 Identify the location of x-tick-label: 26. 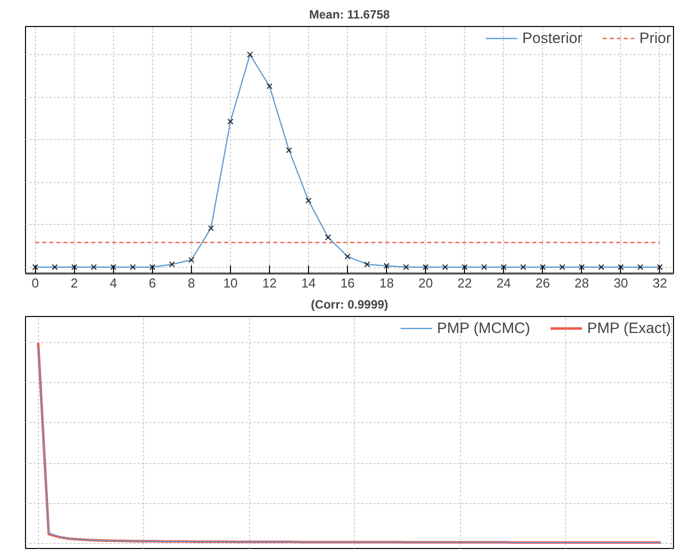
(543, 283).